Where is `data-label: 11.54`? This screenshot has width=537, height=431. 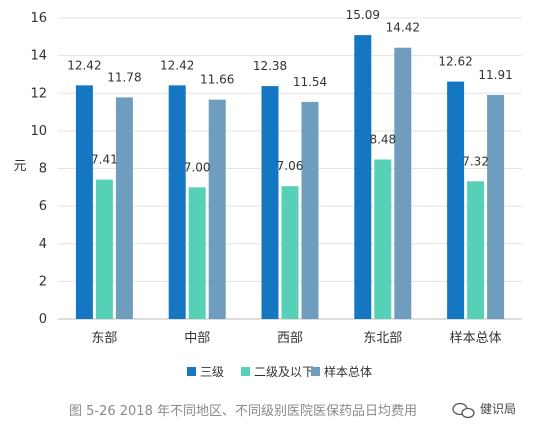
data-label: 11.54 is located at coordinates (310, 82).